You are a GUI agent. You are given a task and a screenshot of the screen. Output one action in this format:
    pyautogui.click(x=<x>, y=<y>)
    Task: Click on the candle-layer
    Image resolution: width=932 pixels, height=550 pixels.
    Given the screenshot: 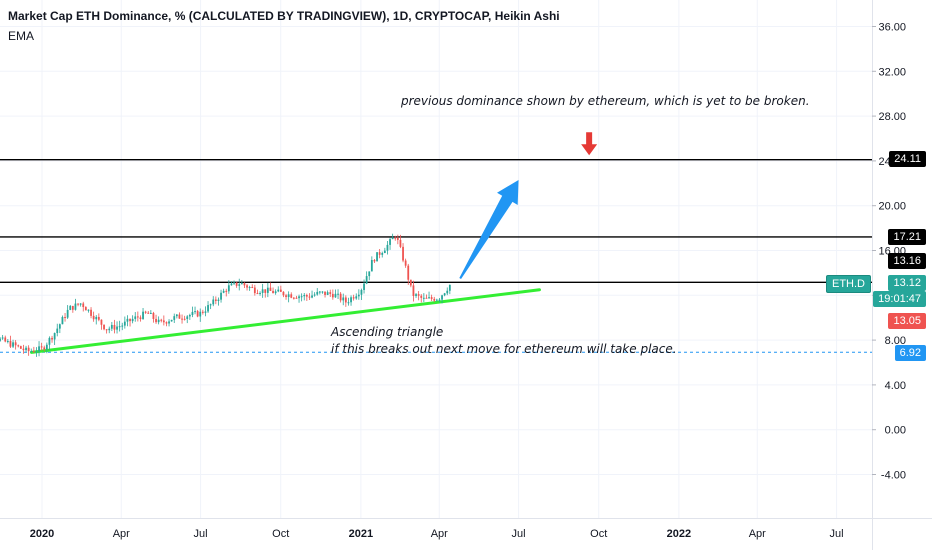 What is the action you would take?
    pyautogui.click(x=225, y=295)
    